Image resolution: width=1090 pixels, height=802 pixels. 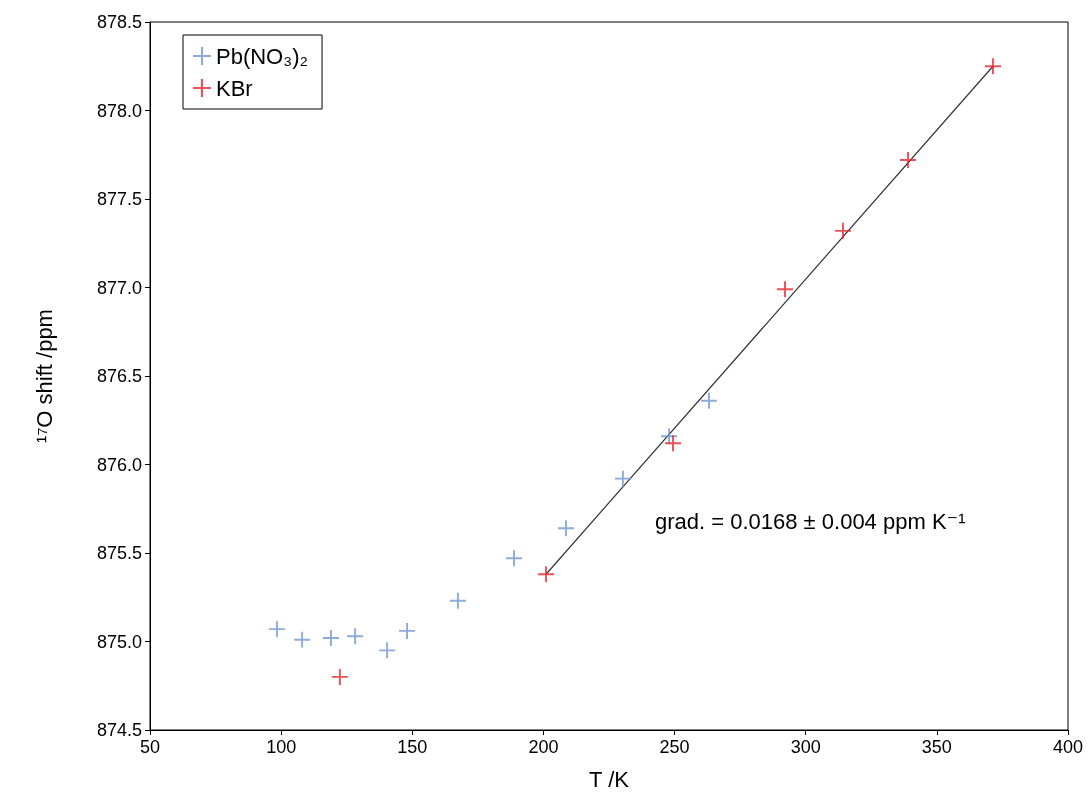 I want to click on x-tick-label: 50, so click(x=150, y=747).